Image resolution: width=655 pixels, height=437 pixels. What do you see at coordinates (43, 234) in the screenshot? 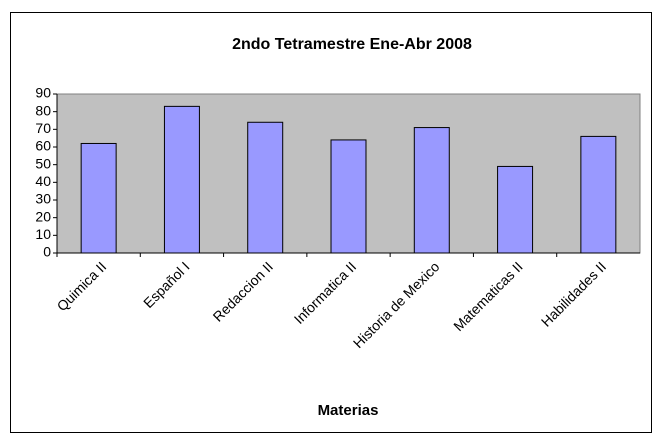
I see `y-tick-label: 10` at bounding box center [43, 234].